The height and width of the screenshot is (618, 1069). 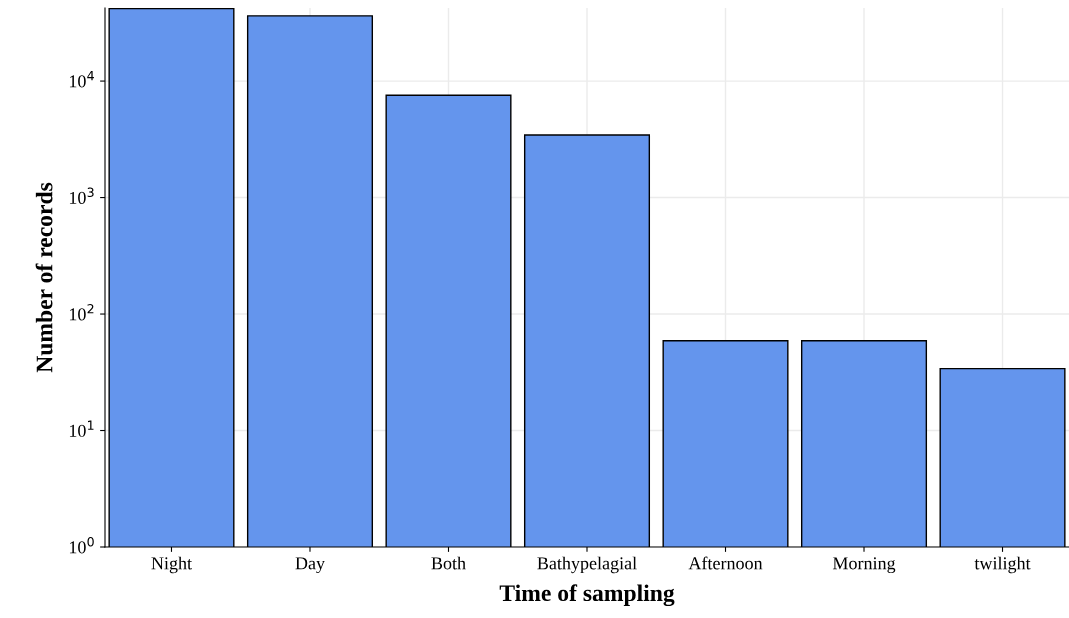 I want to click on y-tick-label: 10$^{2}$, so click(x=81, y=312).